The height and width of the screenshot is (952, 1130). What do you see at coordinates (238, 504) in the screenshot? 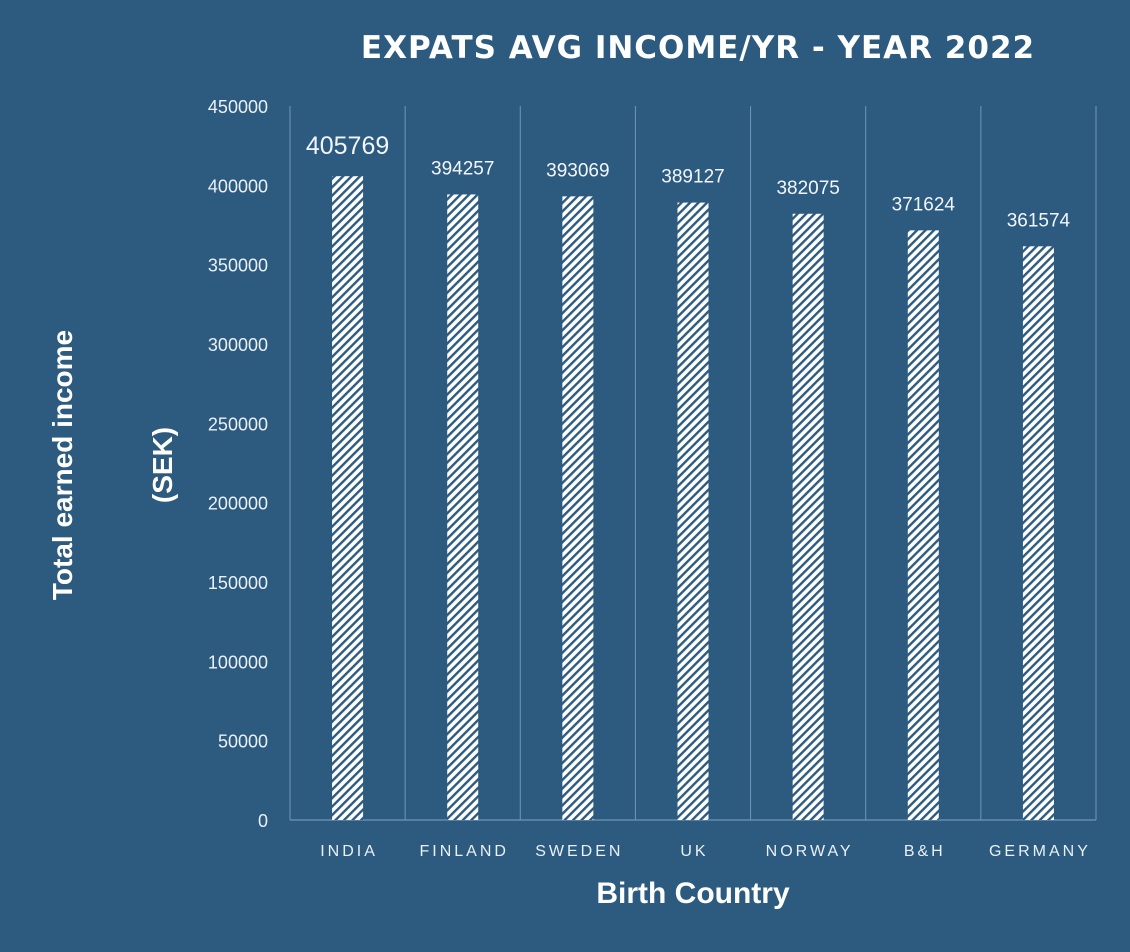
I see `y-tick-label: 200000` at bounding box center [238, 504].